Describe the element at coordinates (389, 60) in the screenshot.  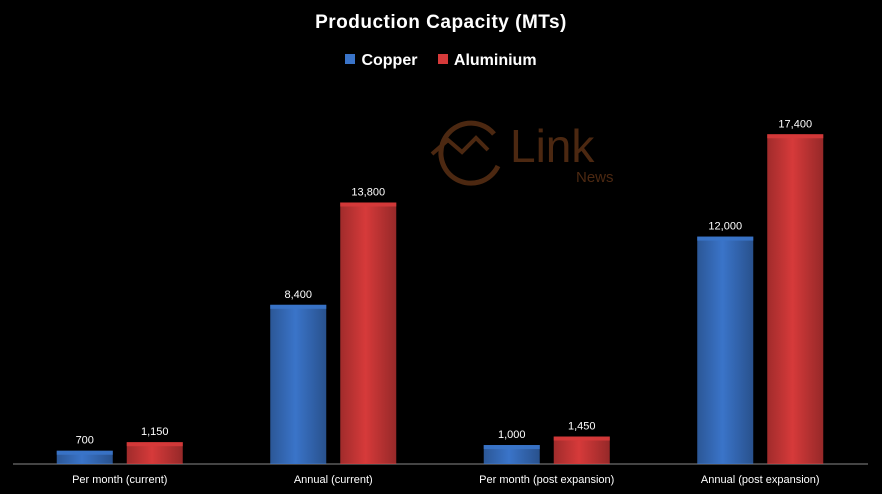
I see `legend-label-copper: Copper` at that location.